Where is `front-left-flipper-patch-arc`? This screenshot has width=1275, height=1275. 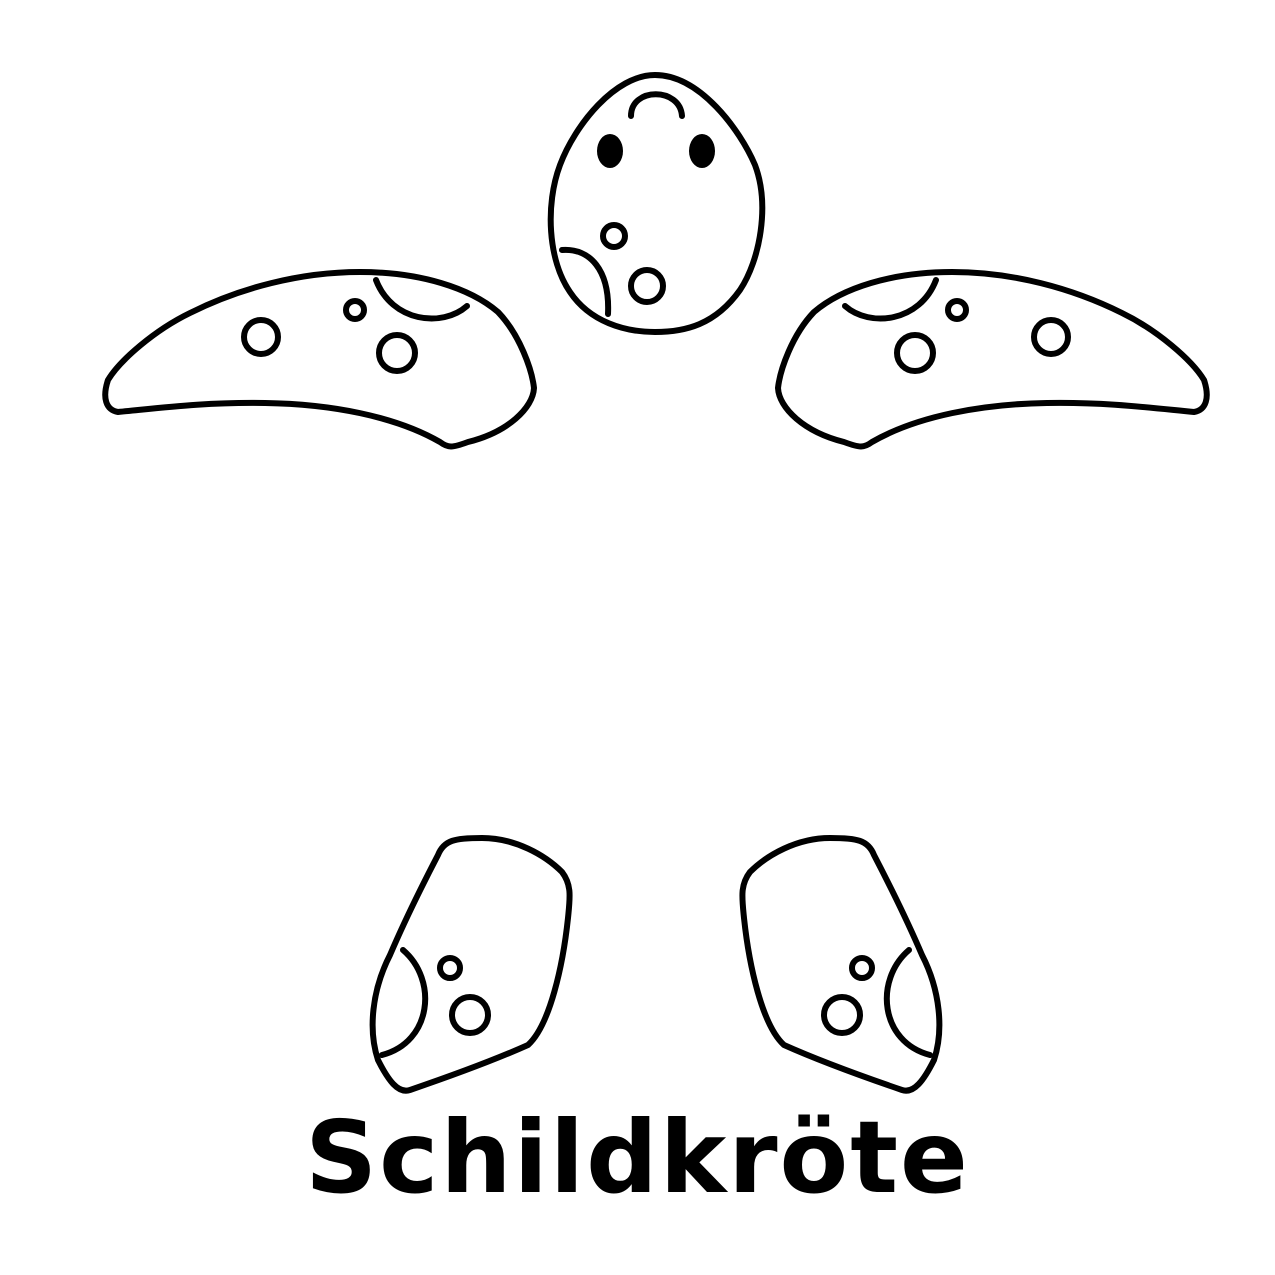
front-left-flipper-patch-arc is located at coordinates (421, 299).